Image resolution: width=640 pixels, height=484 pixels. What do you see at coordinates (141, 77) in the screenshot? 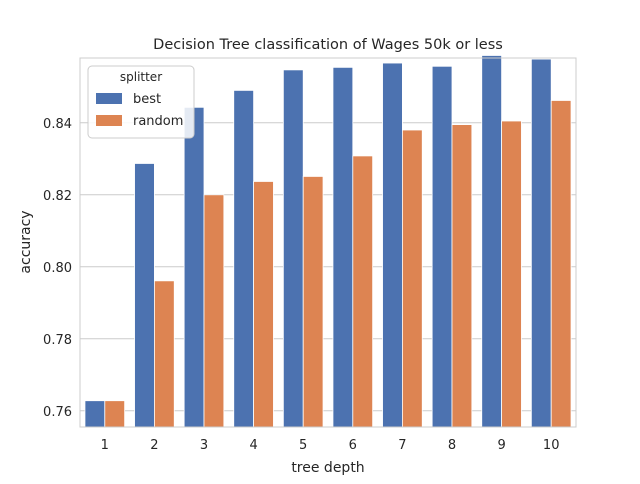
I see `legend-title: splitter` at bounding box center [141, 77].